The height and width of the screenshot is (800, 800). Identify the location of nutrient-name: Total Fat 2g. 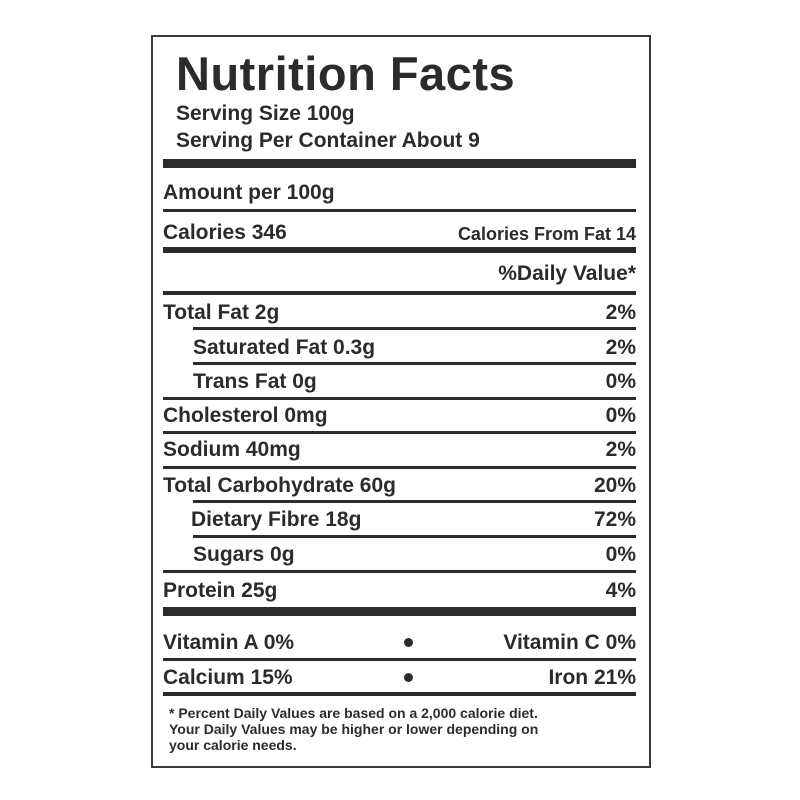
(221, 312).